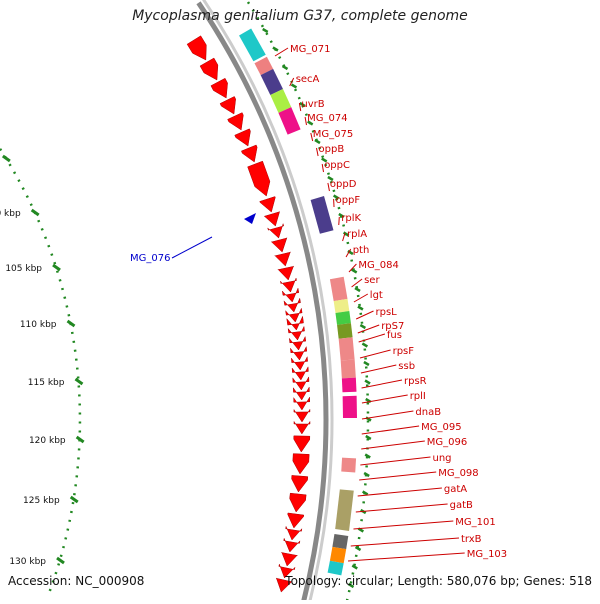 The height and width of the screenshot is (604, 600). I want to click on gene-label: ung, so click(442, 458).